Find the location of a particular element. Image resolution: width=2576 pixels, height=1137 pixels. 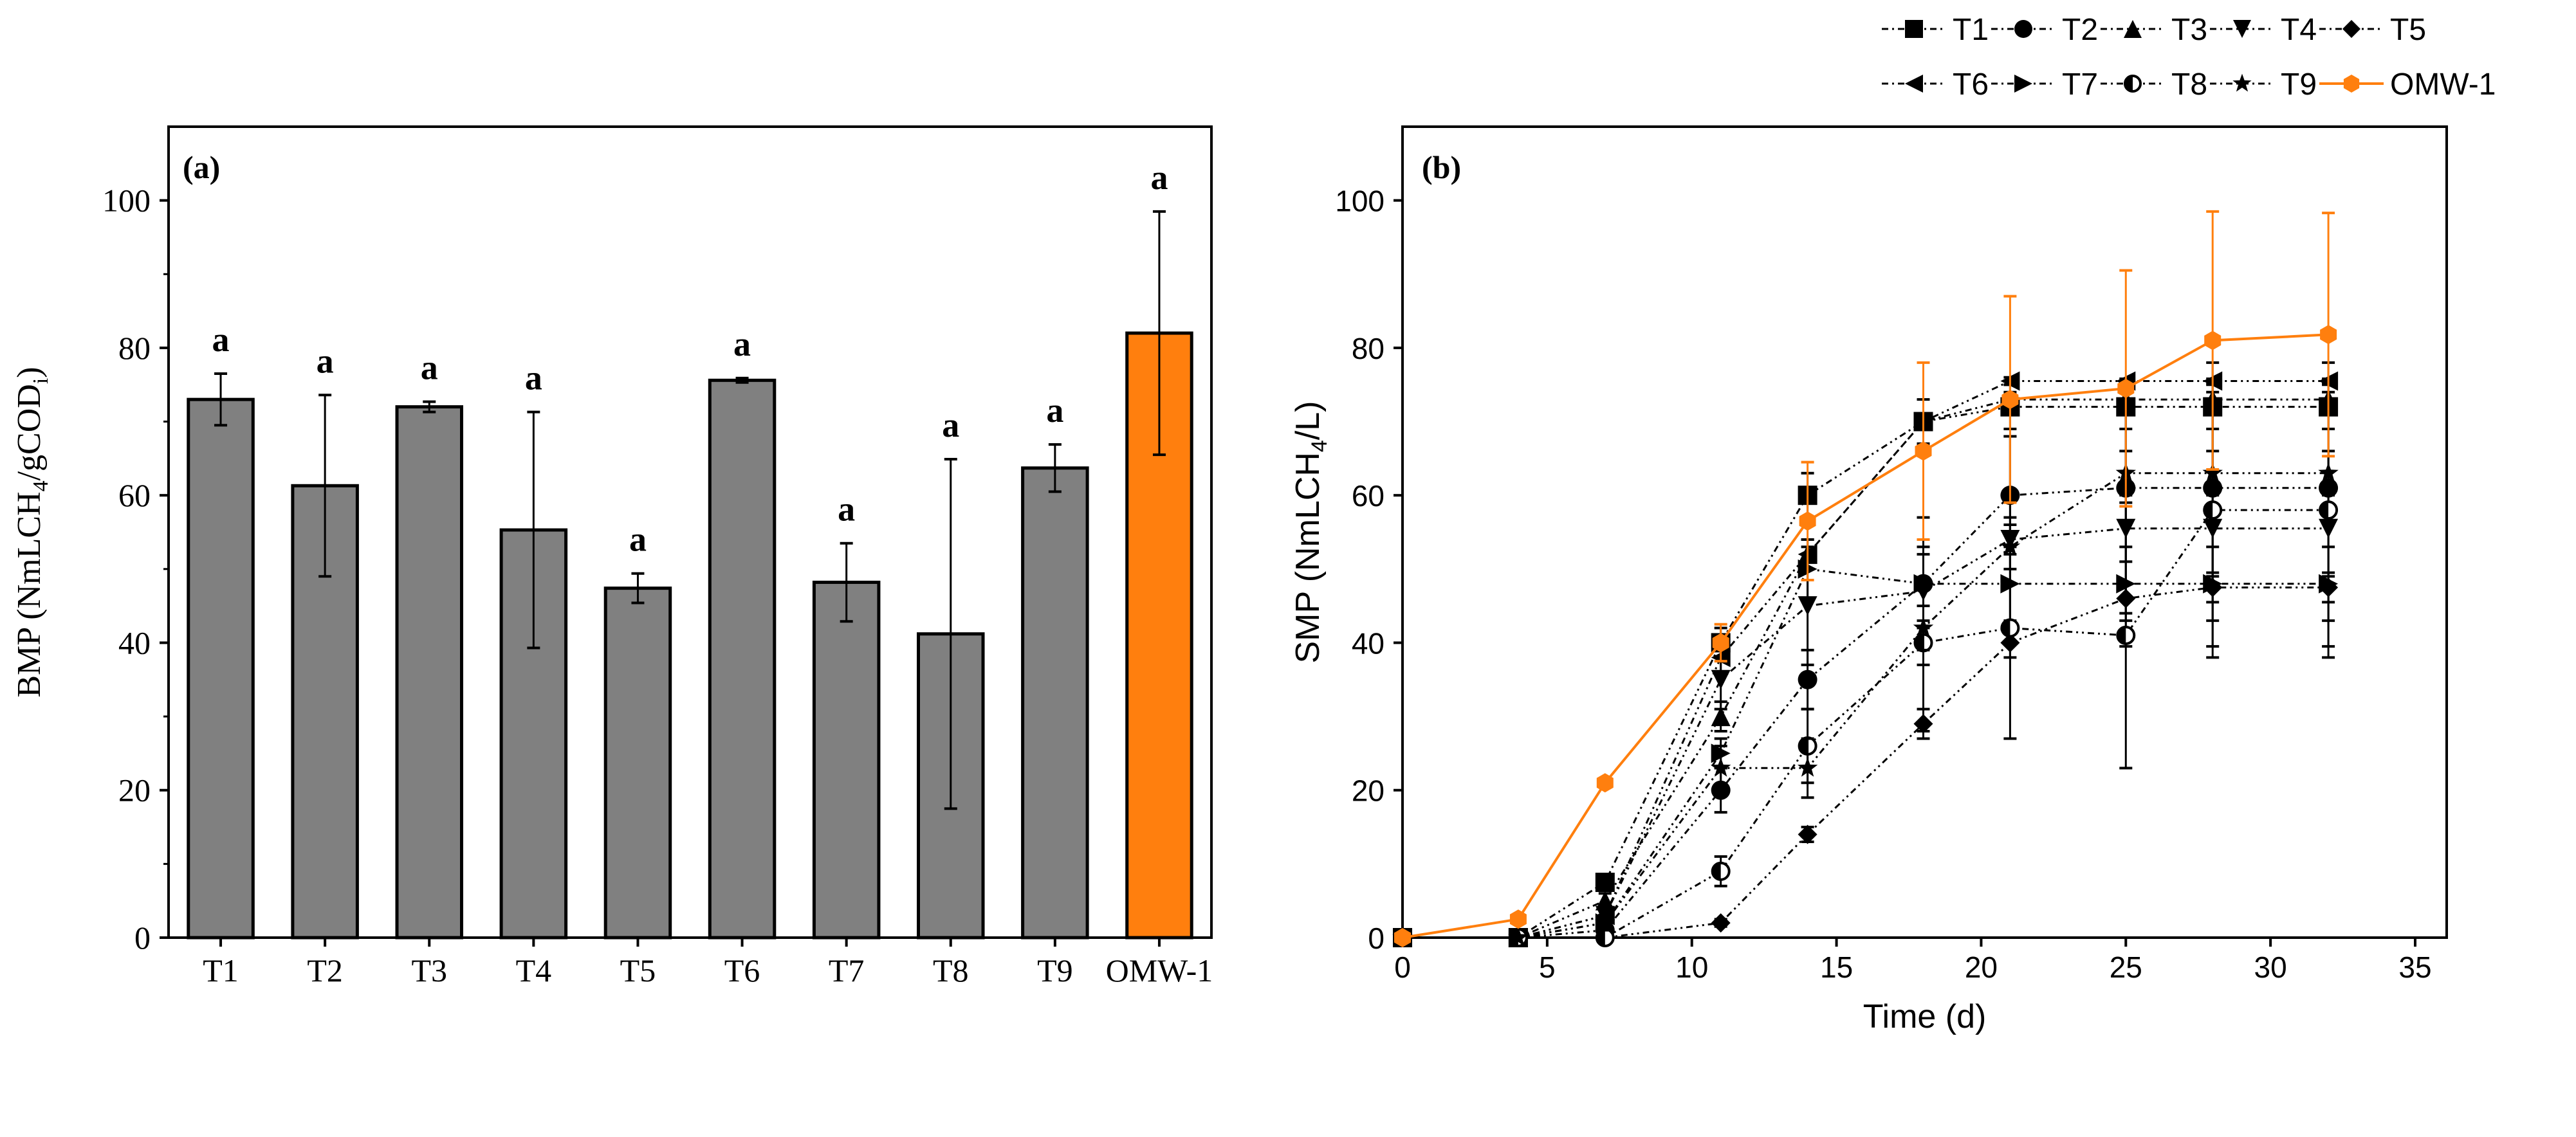

legend-item-t3: T3 is located at coordinates (2154, 30).